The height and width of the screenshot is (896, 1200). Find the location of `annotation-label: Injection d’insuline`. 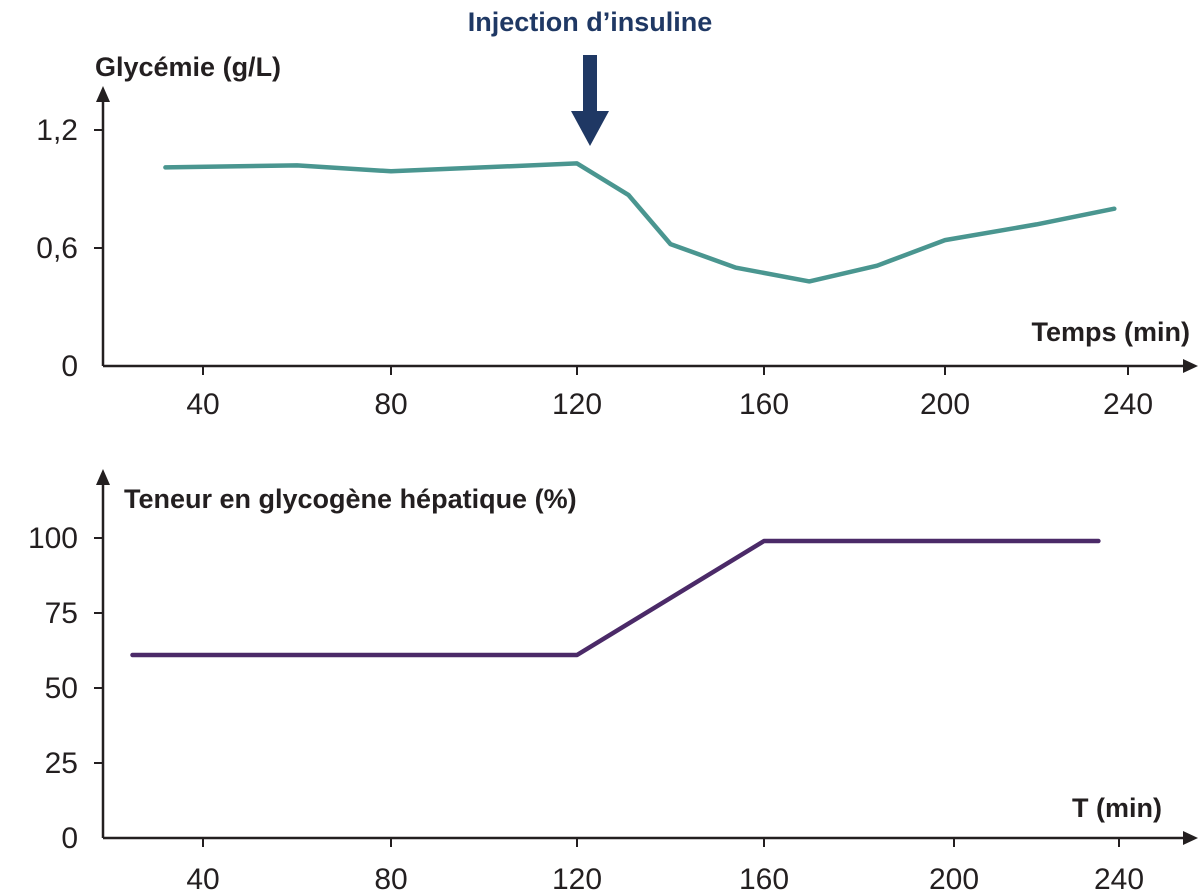

annotation-label: Injection d’insuline is located at coordinates (590, 22).